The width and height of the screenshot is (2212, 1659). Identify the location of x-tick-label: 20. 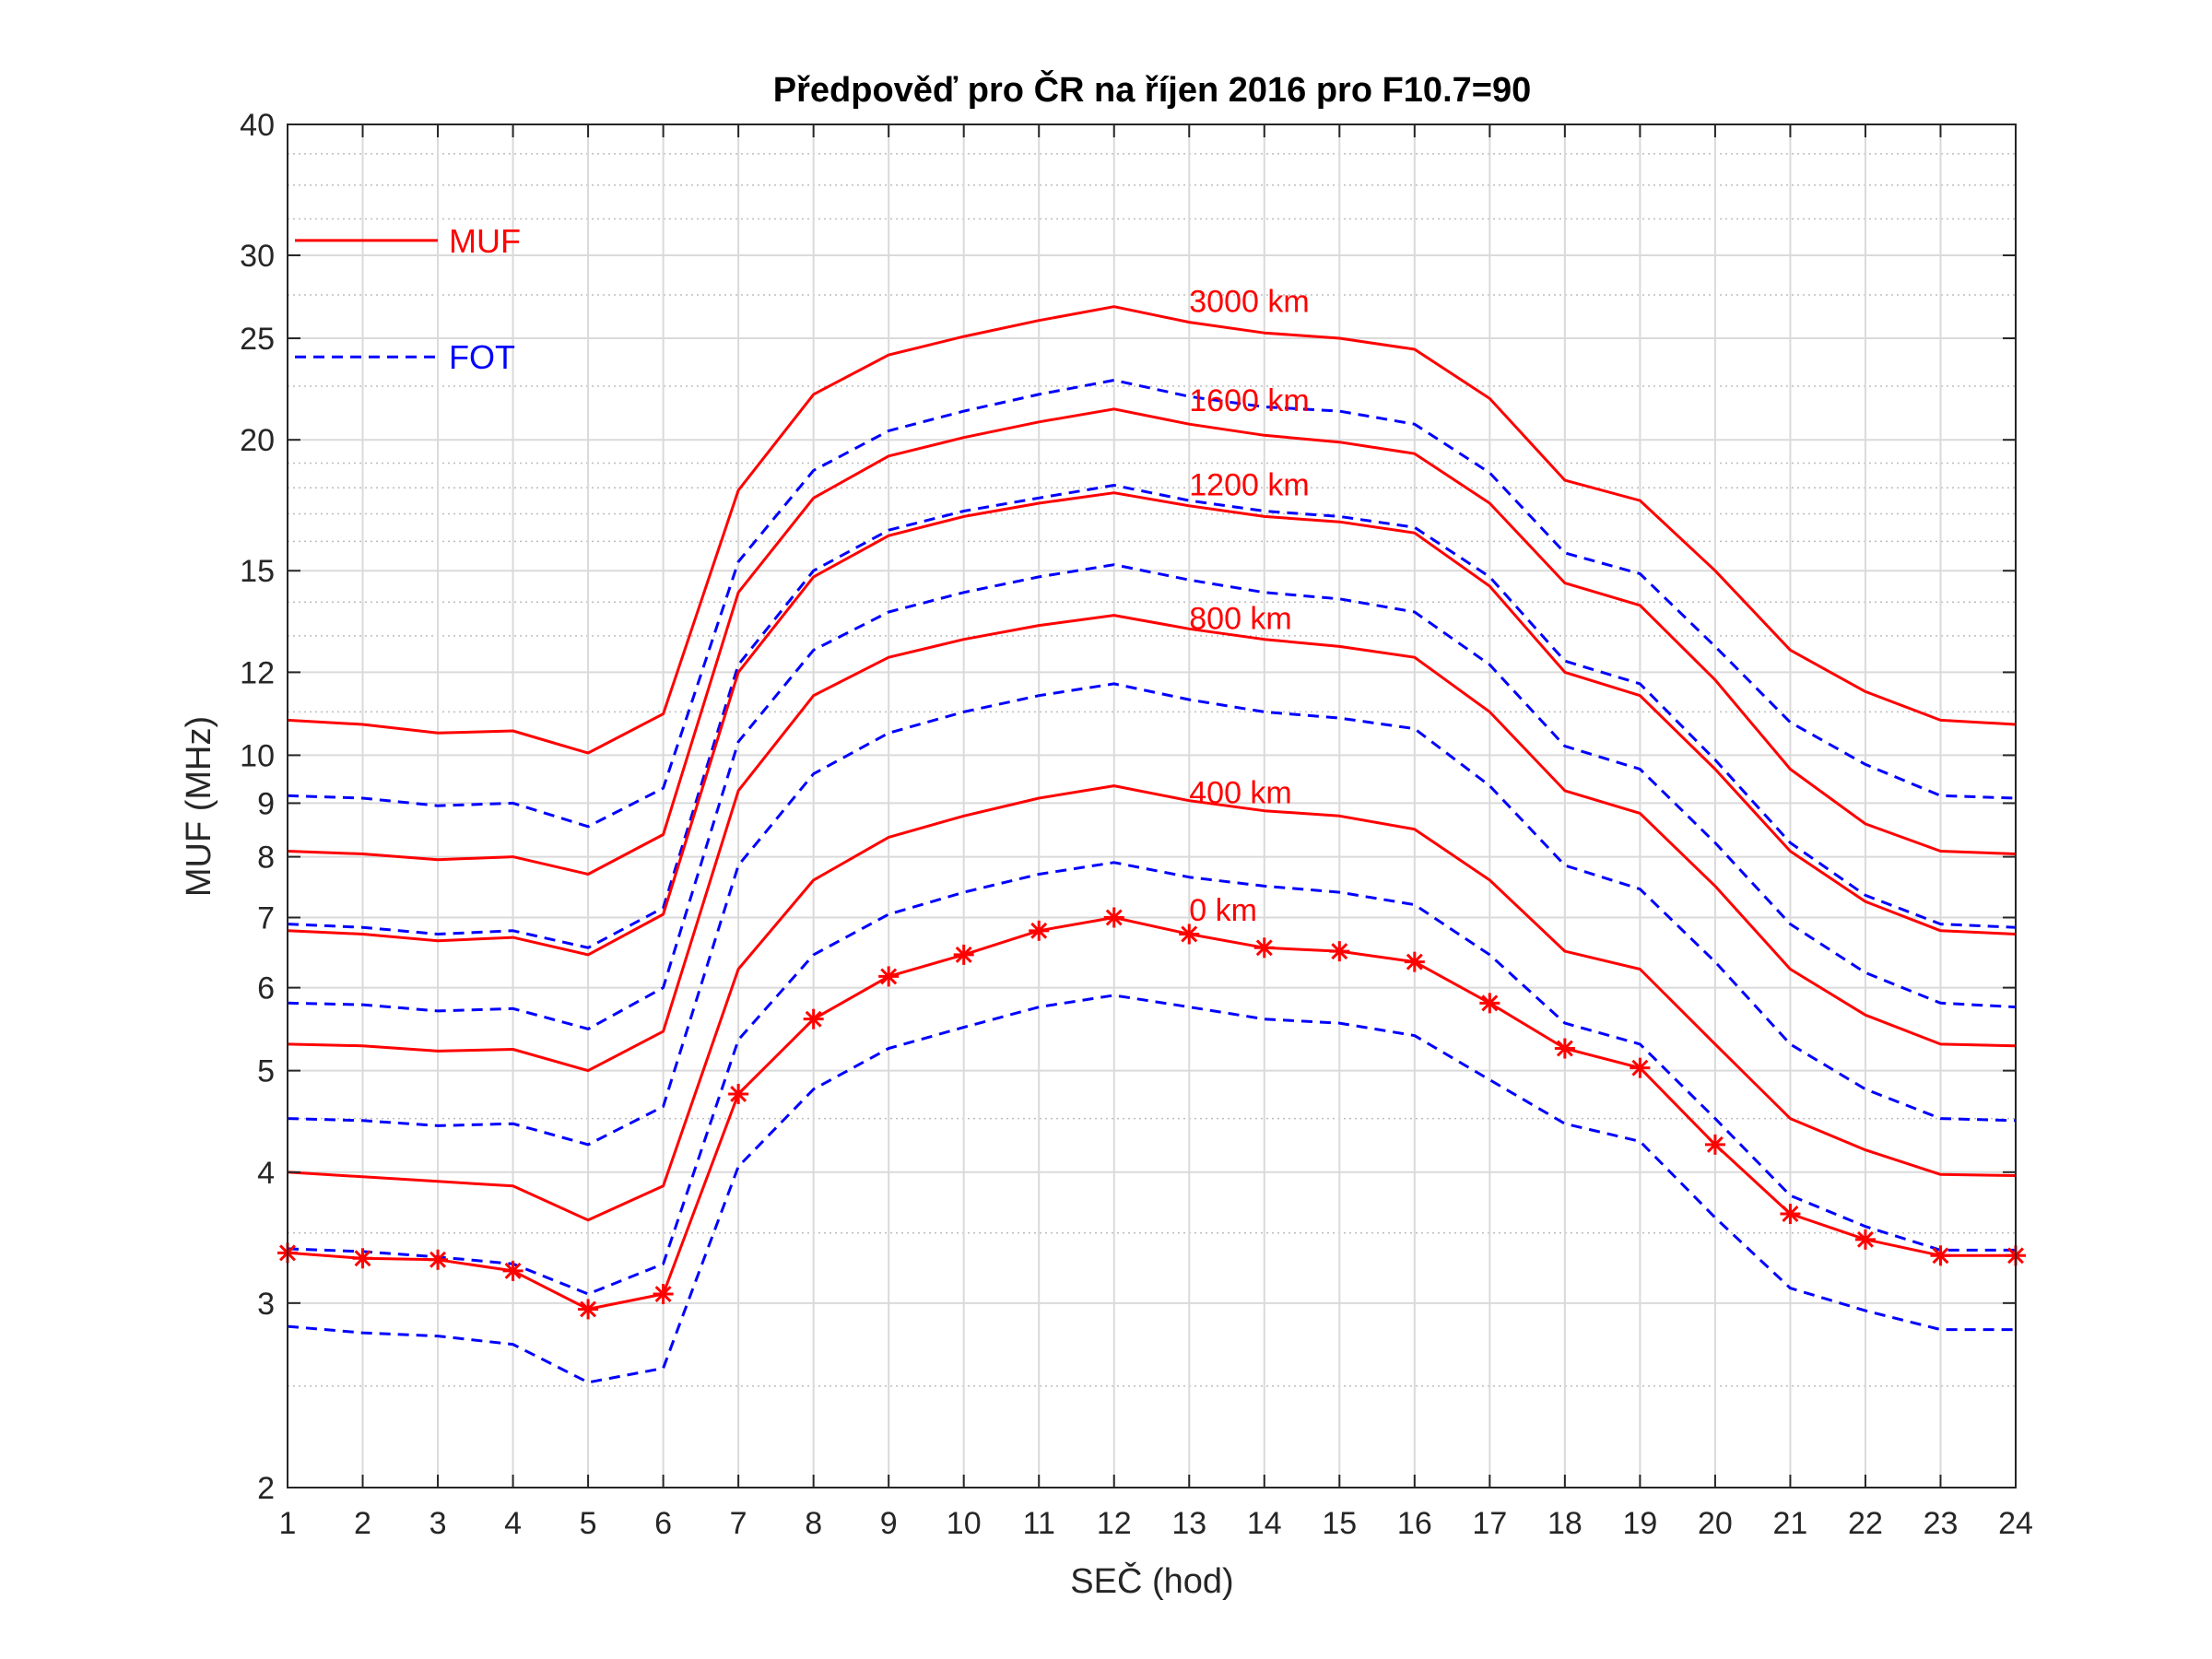
(1715, 1523).